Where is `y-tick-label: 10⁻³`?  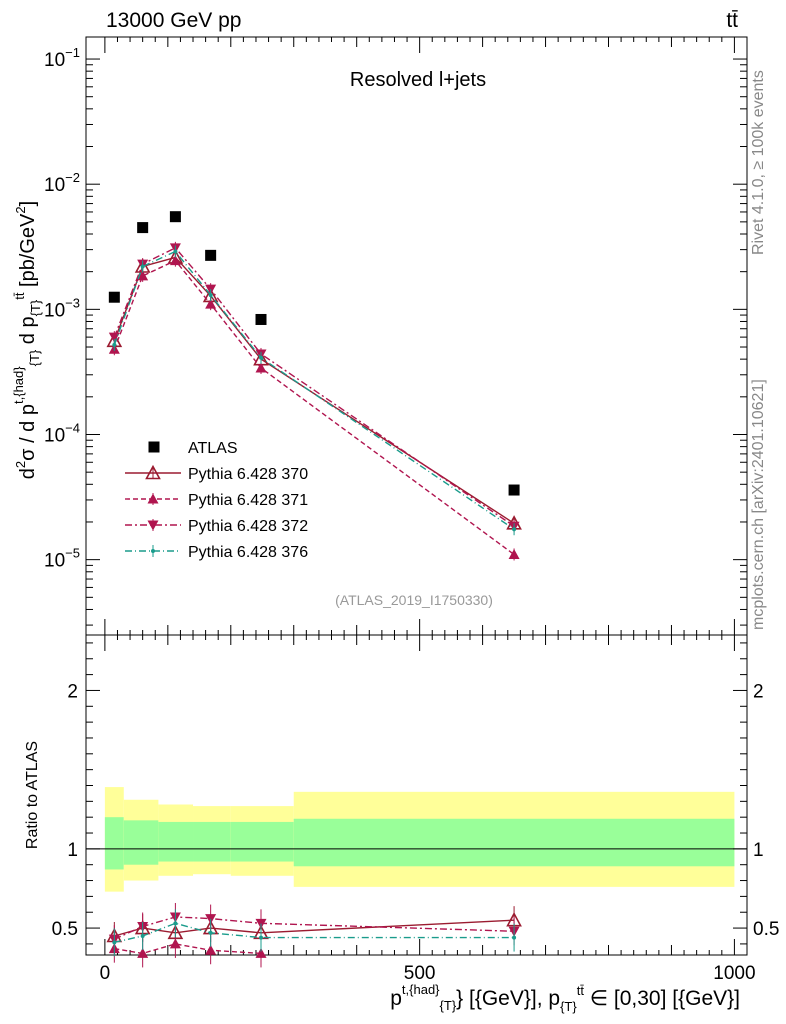 y-tick-label: 10⁻³ is located at coordinates (62, 308).